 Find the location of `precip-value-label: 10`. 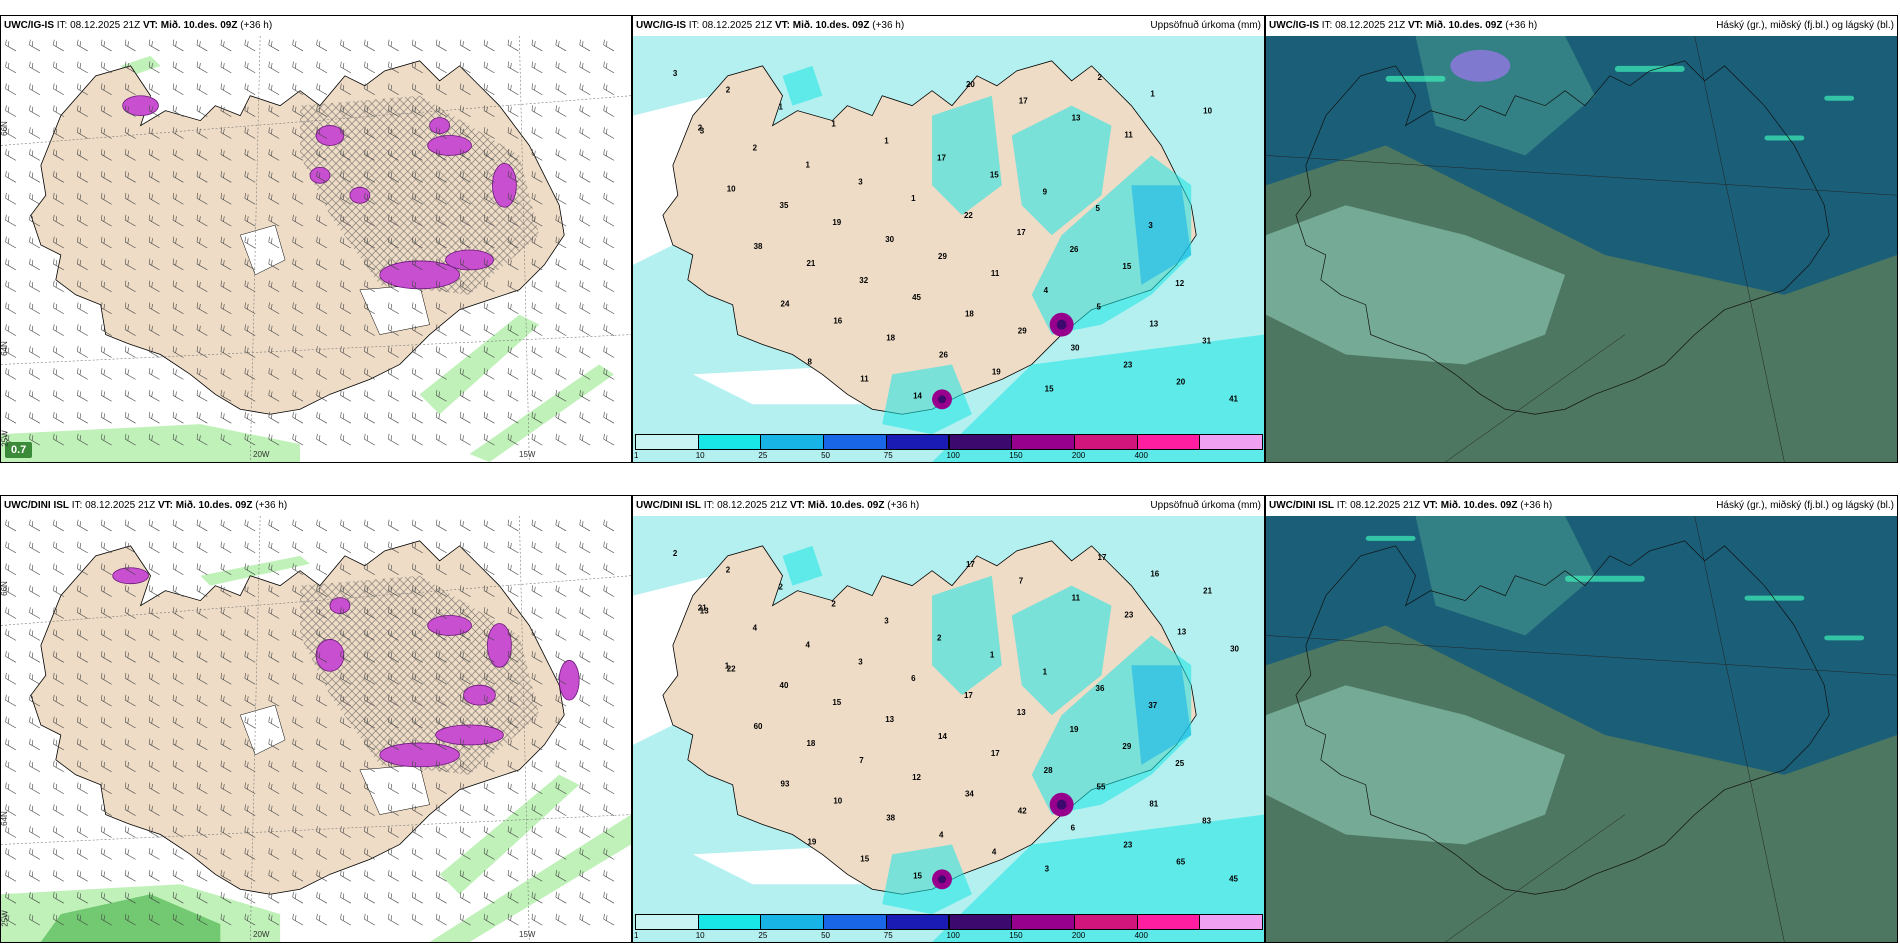

precip-value-label: 10 is located at coordinates (731, 188).